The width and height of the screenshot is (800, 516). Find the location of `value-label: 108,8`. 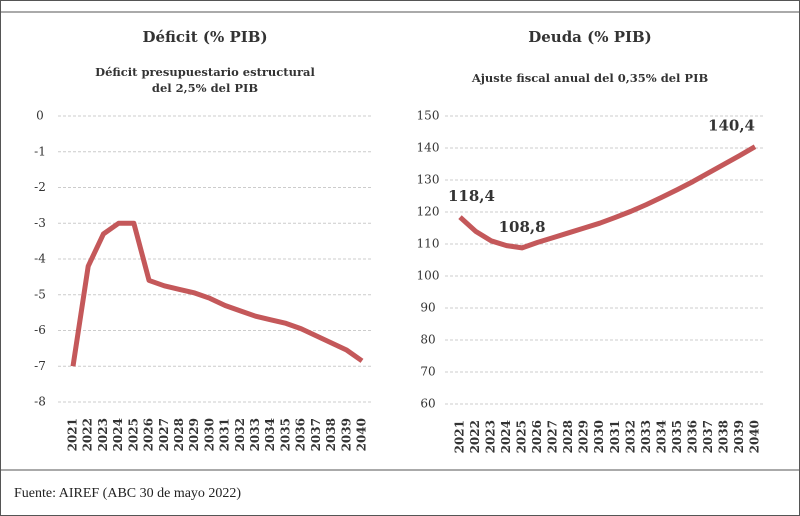

value-label: 108,8 is located at coordinates (522, 227).